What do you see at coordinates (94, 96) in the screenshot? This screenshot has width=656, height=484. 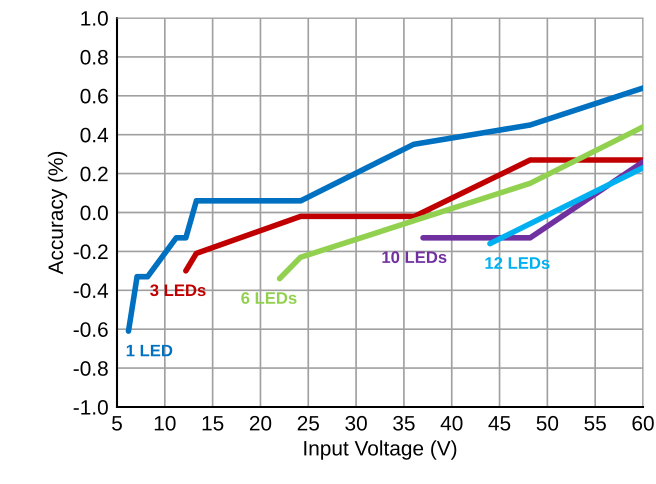 I see `y-tick-label: 0.6` at bounding box center [94, 96].